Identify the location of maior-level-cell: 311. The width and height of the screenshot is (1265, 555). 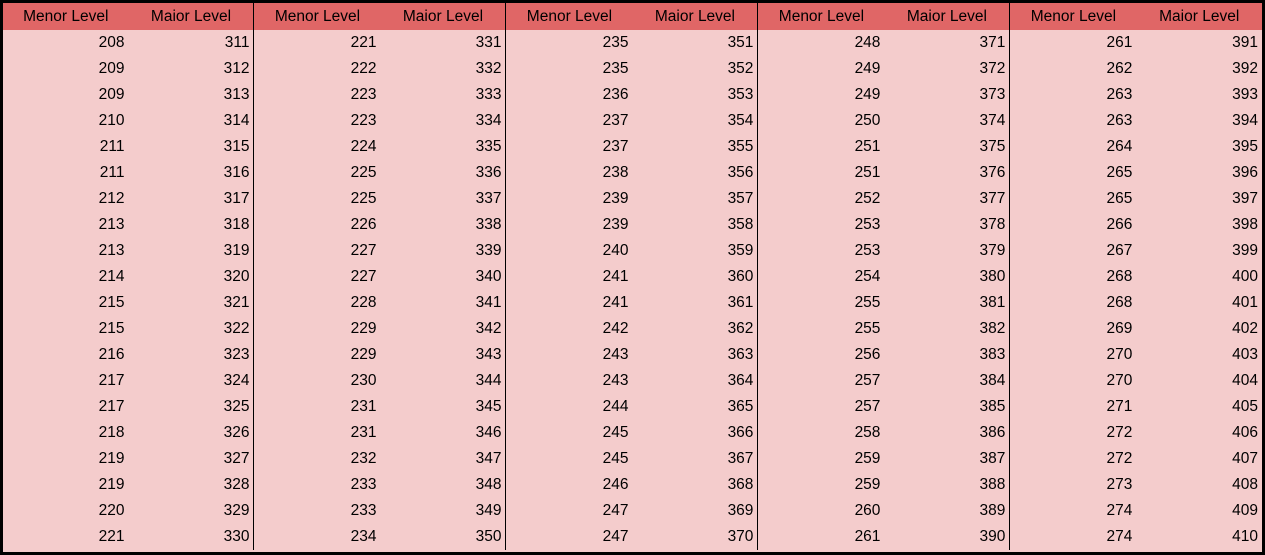
(191, 43).